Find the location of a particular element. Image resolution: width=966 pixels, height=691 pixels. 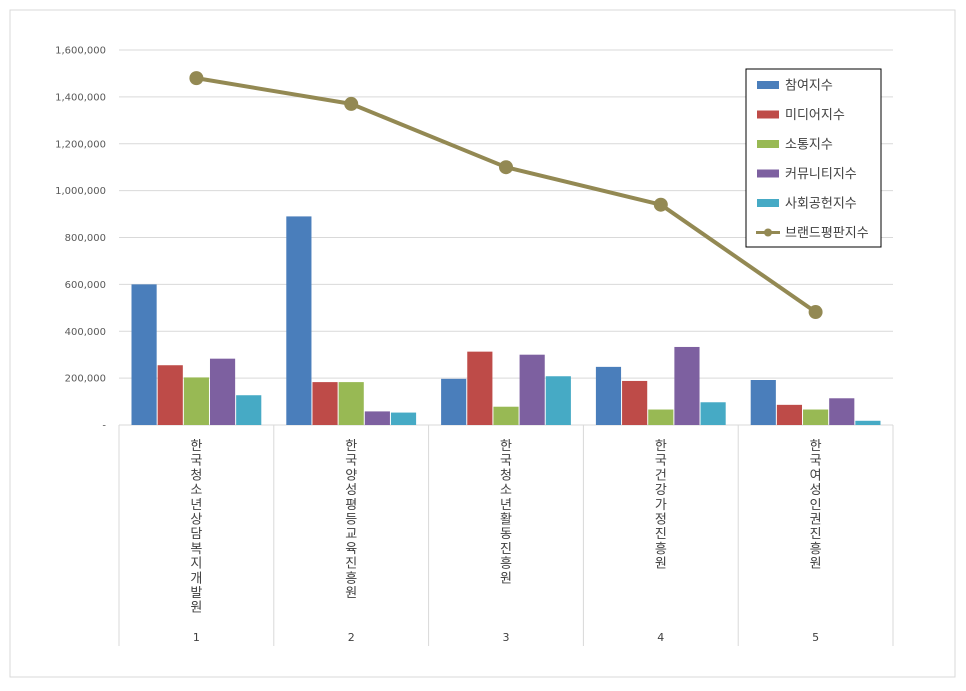

legend-label: 브랜드평판지수 is located at coordinates (827, 233).